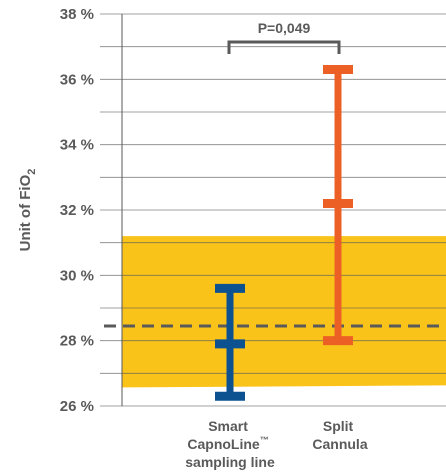 This screenshot has height=474, width=446. I want to click on bracket-line, so click(284, 47).